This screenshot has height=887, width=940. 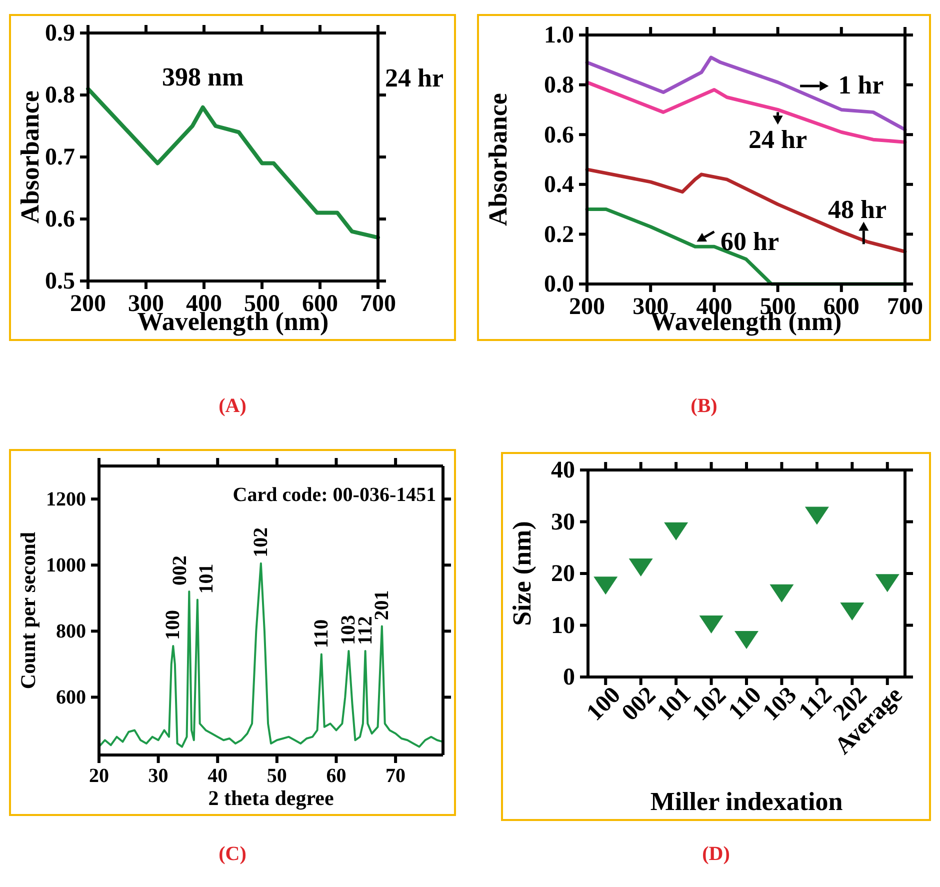 What do you see at coordinates (28, 611) in the screenshot?
I see `y-axis-title: Count per second` at bounding box center [28, 611].